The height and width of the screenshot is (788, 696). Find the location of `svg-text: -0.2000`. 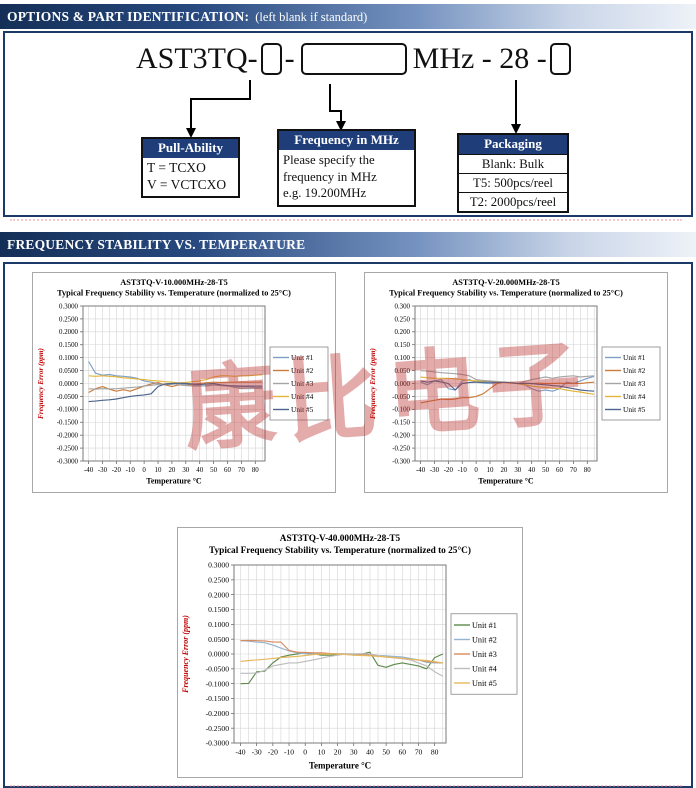

svg-text: -0.2000 is located at coordinates (218, 713).